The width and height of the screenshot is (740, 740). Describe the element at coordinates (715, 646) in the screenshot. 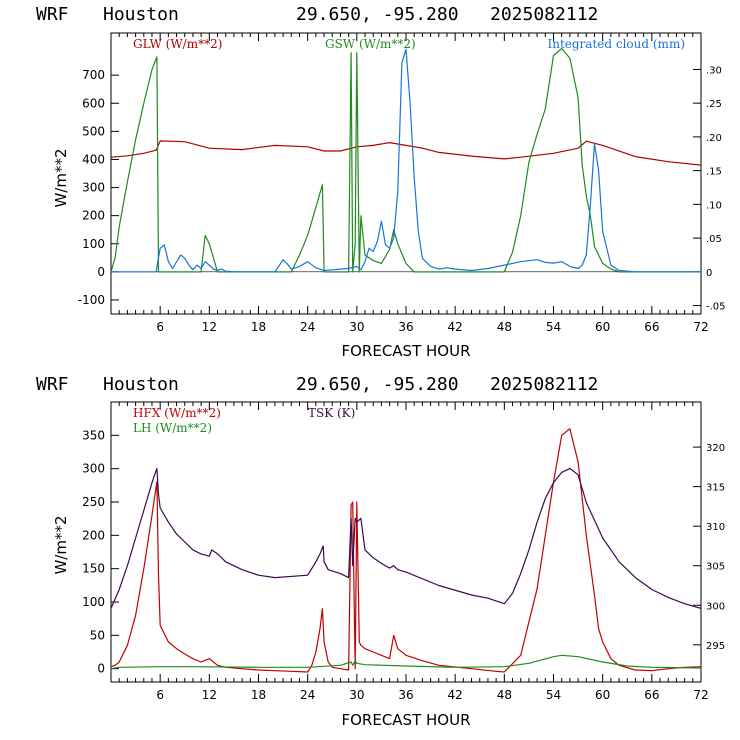

I see `panel2-y2tick-label: 295` at that location.